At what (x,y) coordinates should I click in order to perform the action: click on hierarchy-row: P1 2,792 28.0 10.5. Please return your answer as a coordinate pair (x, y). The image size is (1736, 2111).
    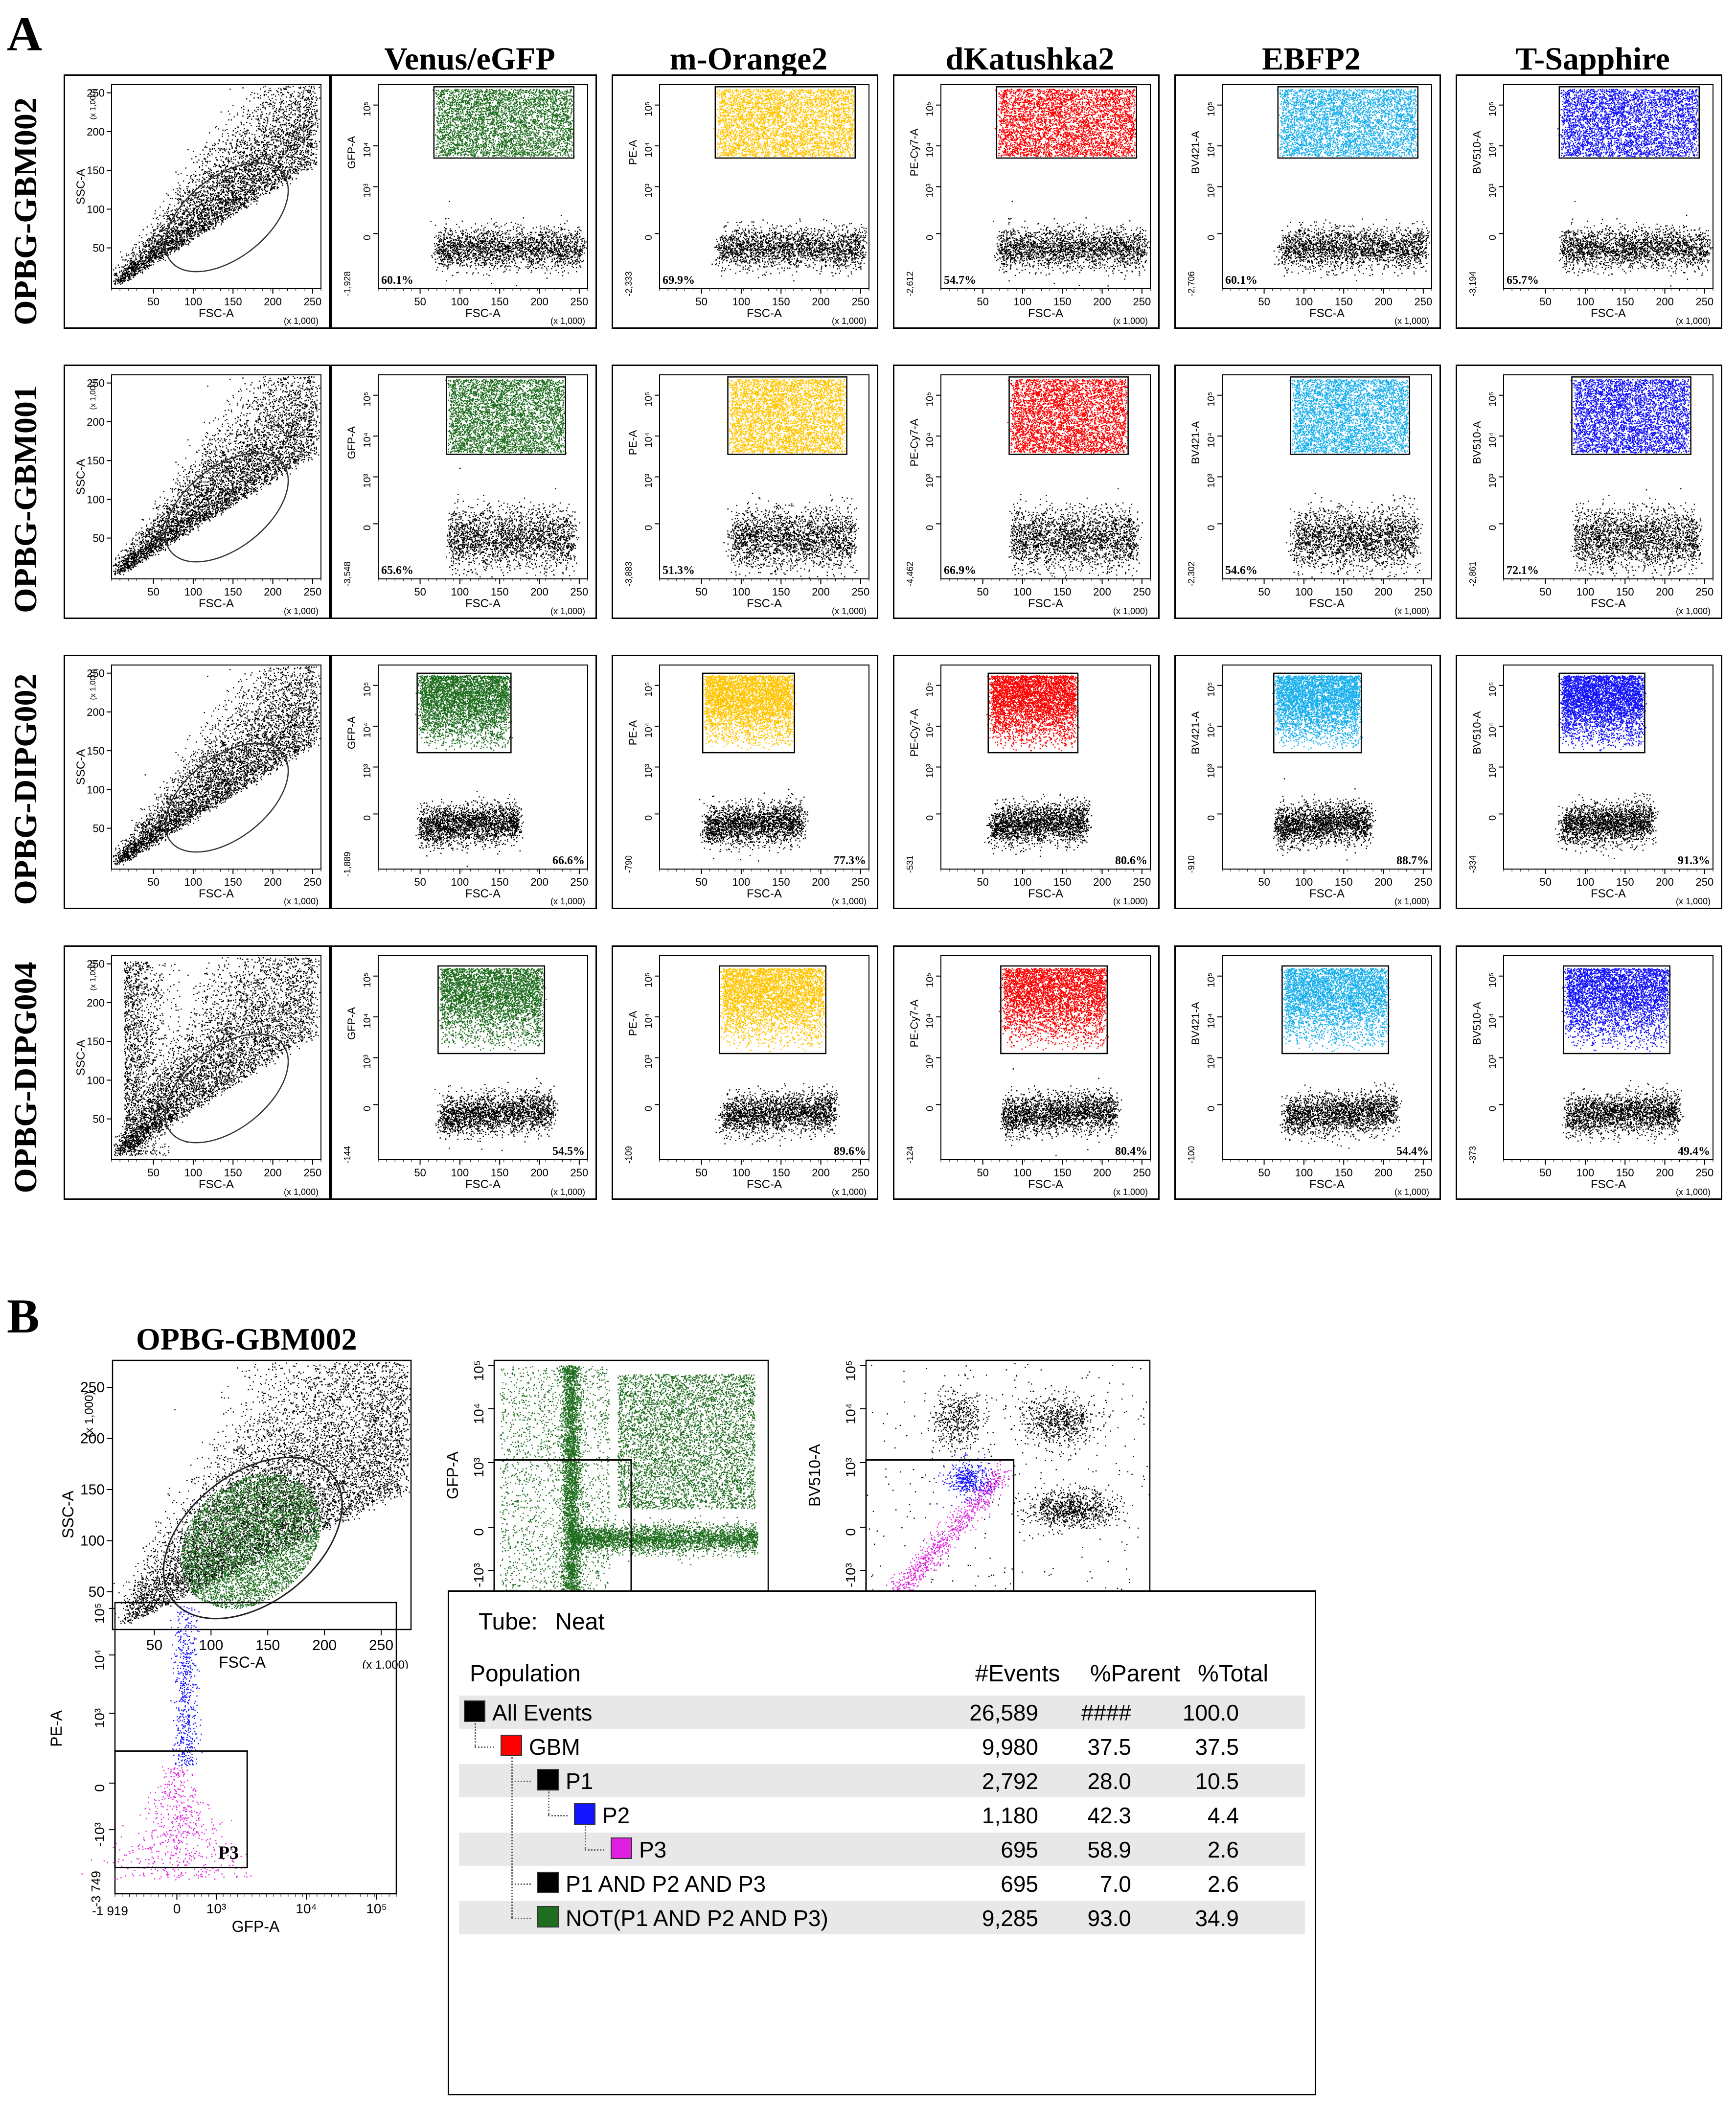
    Looking at the image, I should click on (882, 1781).